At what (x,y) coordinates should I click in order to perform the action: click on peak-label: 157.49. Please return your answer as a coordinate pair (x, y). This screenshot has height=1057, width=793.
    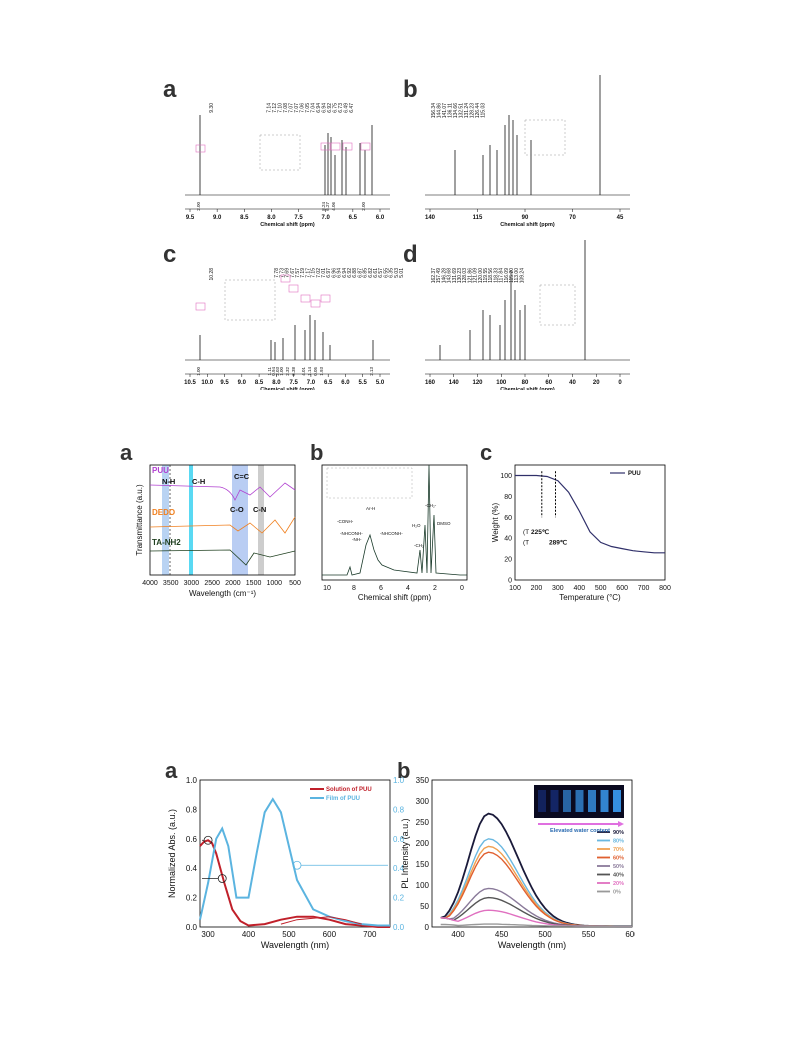
    Looking at the image, I should click on (439, 276).